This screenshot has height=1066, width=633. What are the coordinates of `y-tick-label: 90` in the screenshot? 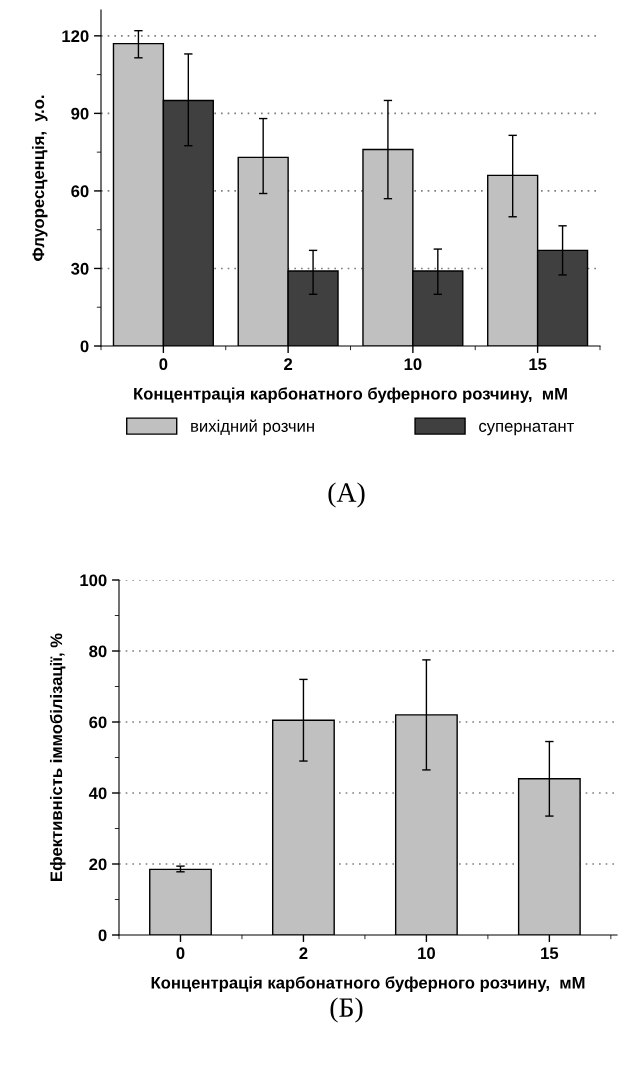 It's located at (80, 113).